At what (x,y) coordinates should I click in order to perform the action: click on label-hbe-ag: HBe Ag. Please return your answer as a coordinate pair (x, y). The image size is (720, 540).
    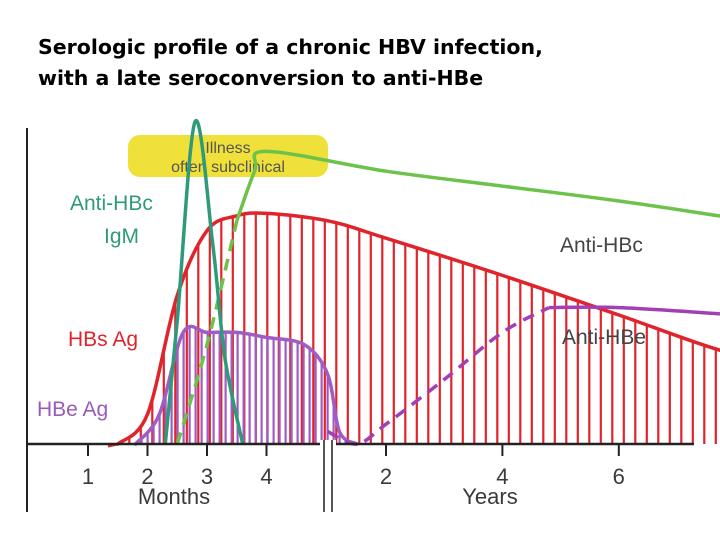
    Looking at the image, I should click on (72, 409).